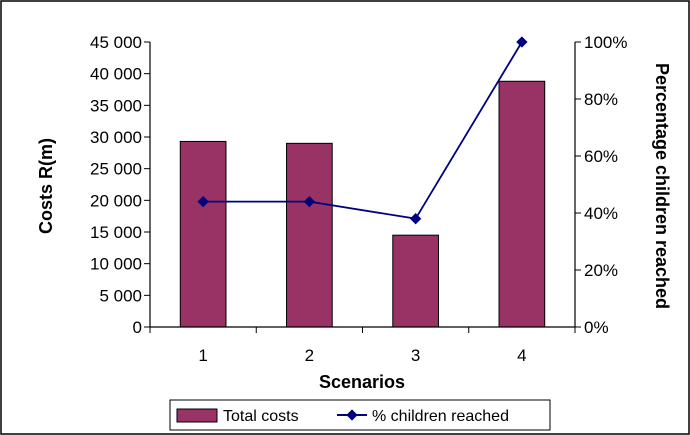 The height and width of the screenshot is (435, 690). I want to click on y-tick-label-right: 60%, so click(601, 156).